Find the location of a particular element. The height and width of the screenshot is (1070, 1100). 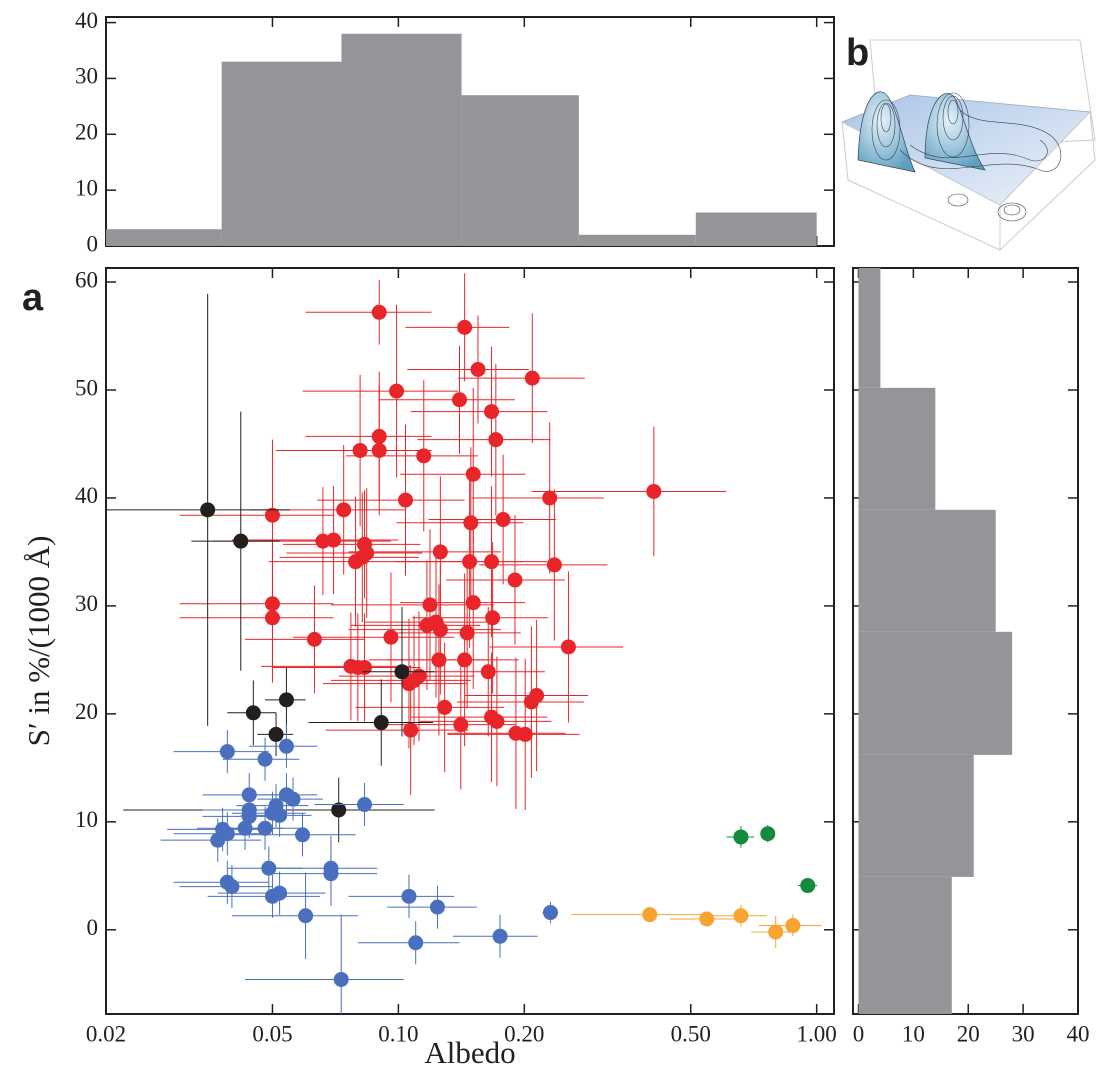

y-axis-title: S′ in %/(1000 Å) is located at coordinates (38, 641).